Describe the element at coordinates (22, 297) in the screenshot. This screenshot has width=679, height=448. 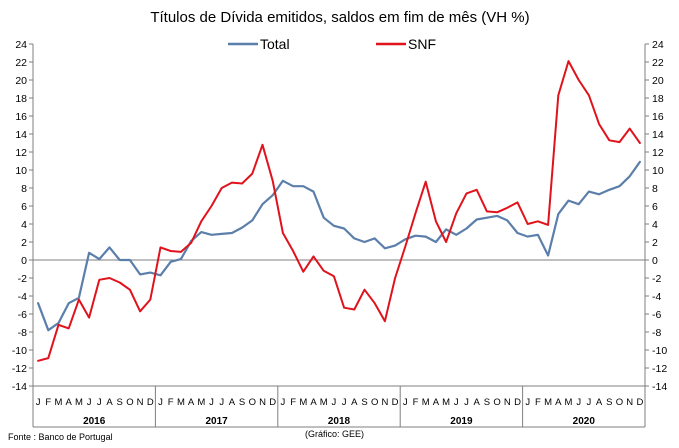
I see `left-tick-label: -4` at that location.